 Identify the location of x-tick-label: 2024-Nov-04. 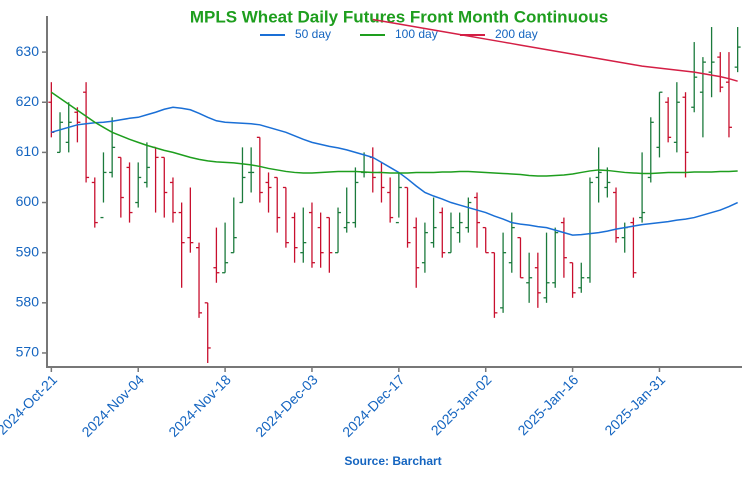
(112, 405).